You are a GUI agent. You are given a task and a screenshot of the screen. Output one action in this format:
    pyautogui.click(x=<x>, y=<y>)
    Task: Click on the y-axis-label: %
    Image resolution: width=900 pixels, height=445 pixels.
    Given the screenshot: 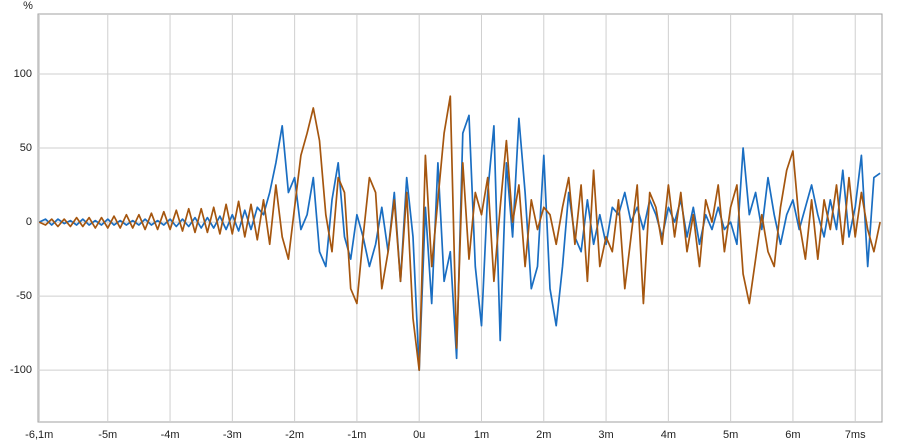 What is the action you would take?
    pyautogui.click(x=28, y=6)
    